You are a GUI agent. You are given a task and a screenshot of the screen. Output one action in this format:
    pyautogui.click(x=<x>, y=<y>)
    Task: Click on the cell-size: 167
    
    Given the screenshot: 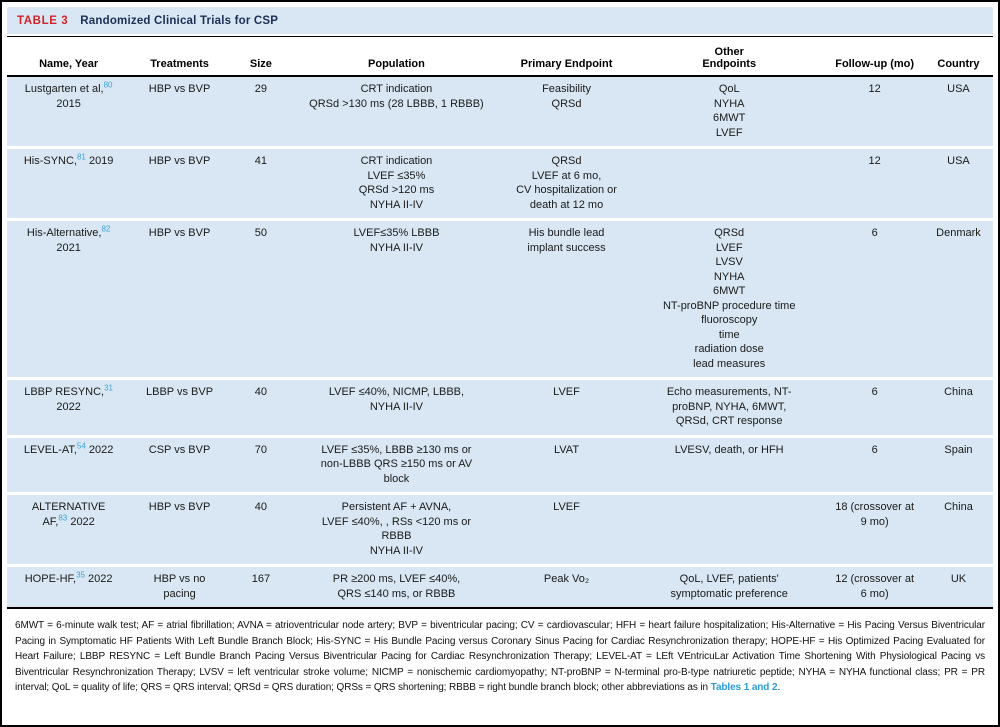 What is the action you would take?
    pyautogui.click(x=260, y=586)
    